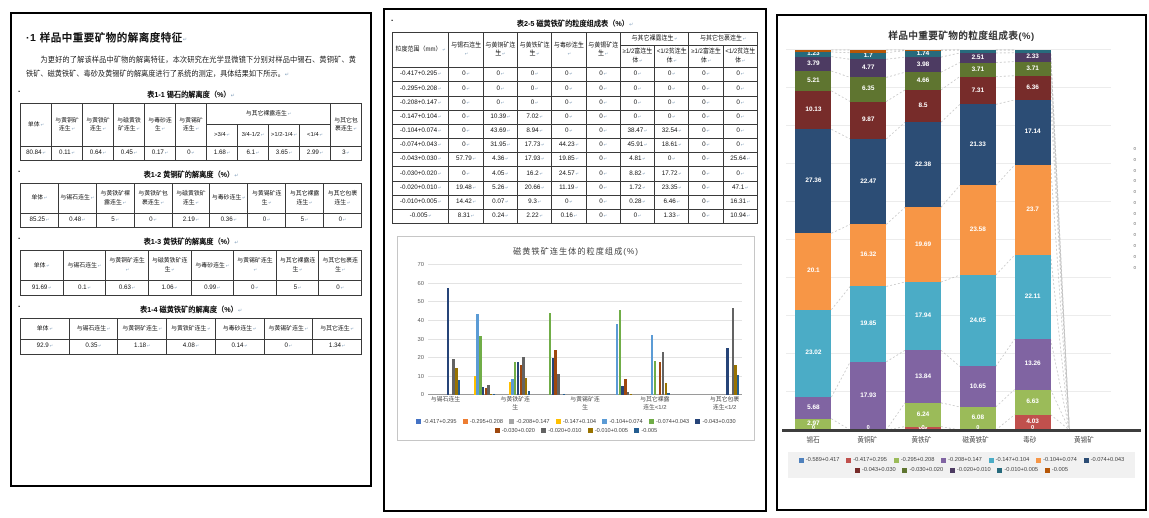 Image resolution: width=1149 pixels, height=518 pixels. I want to click on table-cell: 57.79, so click(466, 160).